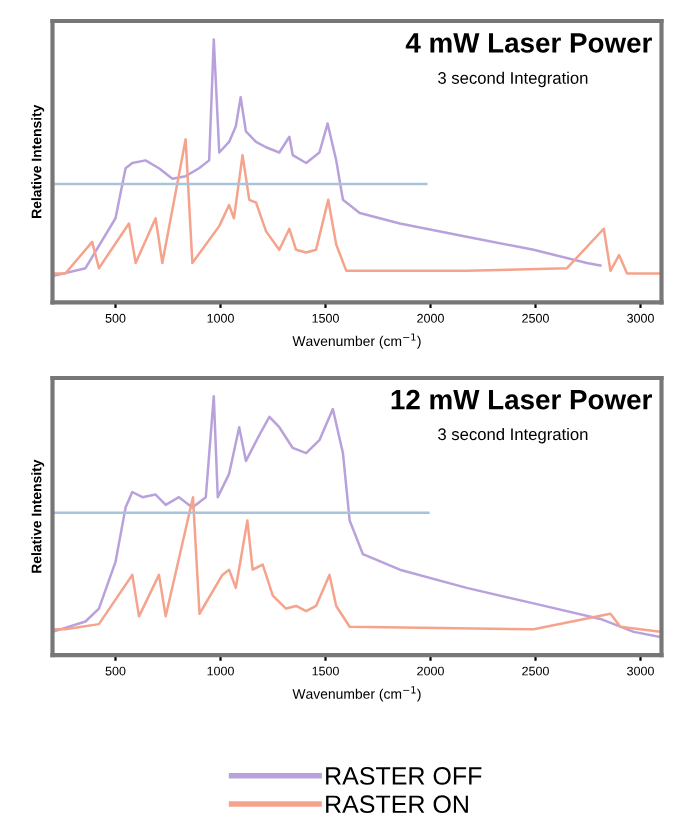 Image resolution: width=700 pixels, height=840 pixels. I want to click on chart-title: 4 mW Laser Power, so click(528, 43).